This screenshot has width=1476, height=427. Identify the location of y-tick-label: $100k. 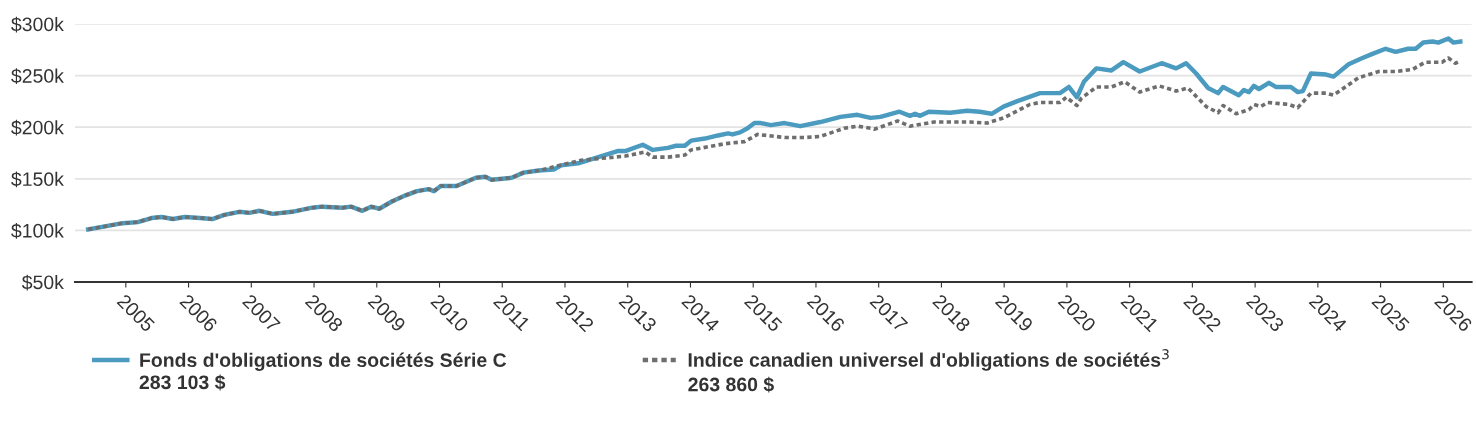
(37, 231).